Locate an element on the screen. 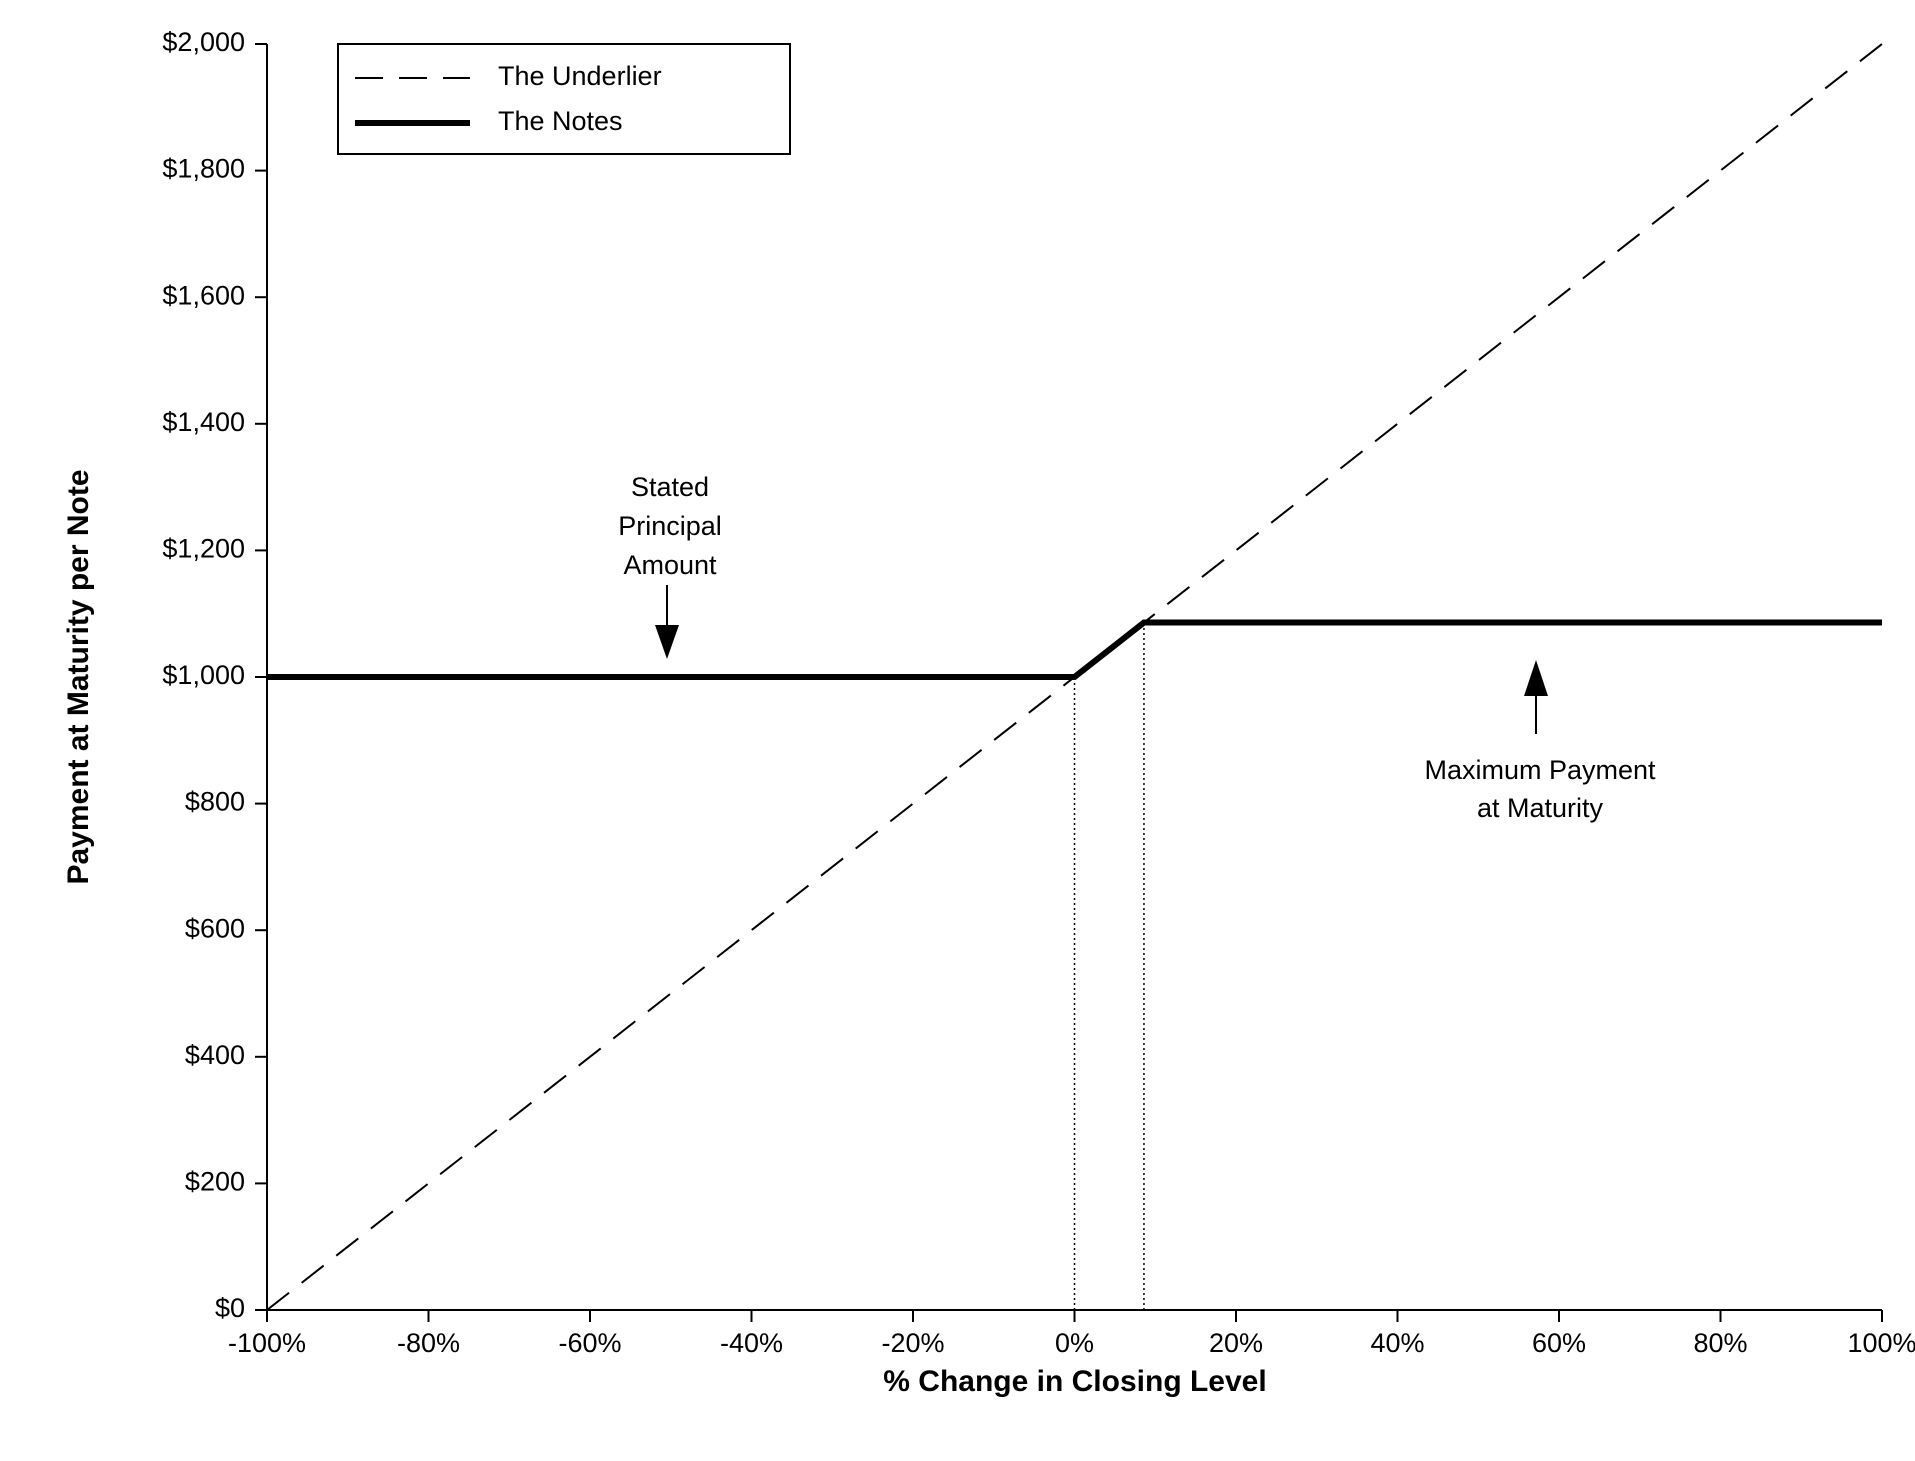 The height and width of the screenshot is (1461, 1915). annotation: Stated is located at coordinates (670, 487).